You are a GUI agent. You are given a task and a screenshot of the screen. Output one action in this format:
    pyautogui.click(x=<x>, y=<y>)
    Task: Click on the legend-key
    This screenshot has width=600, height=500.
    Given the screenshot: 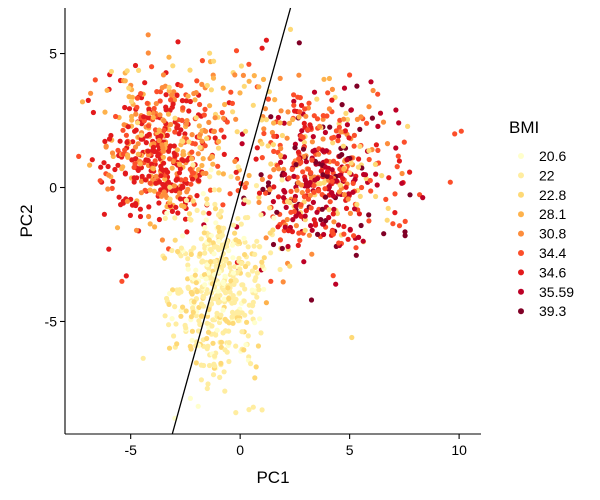 What is the action you would take?
    pyautogui.click(x=521, y=272)
    